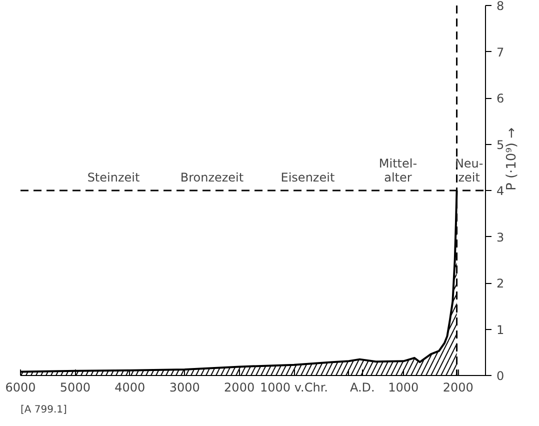 Image resolution: width=539 pixels, height=426 pixels. I want to click on y-tick-label: 1, so click(500, 329).